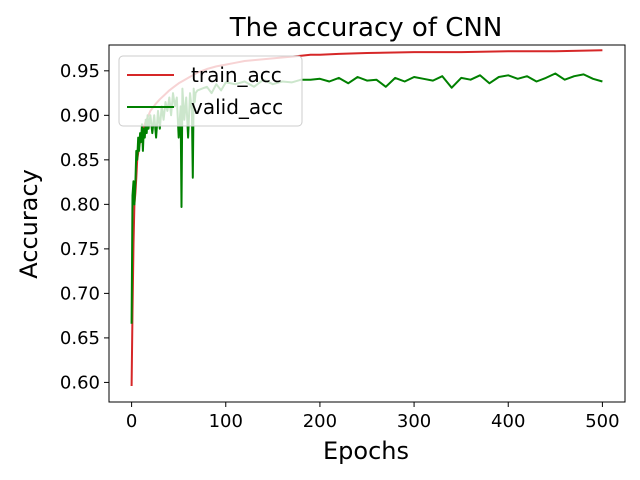 The width and height of the screenshot is (640, 480). Describe the element at coordinates (237, 107) in the screenshot. I see `legend-label-valid_acc: valid_acc` at that location.